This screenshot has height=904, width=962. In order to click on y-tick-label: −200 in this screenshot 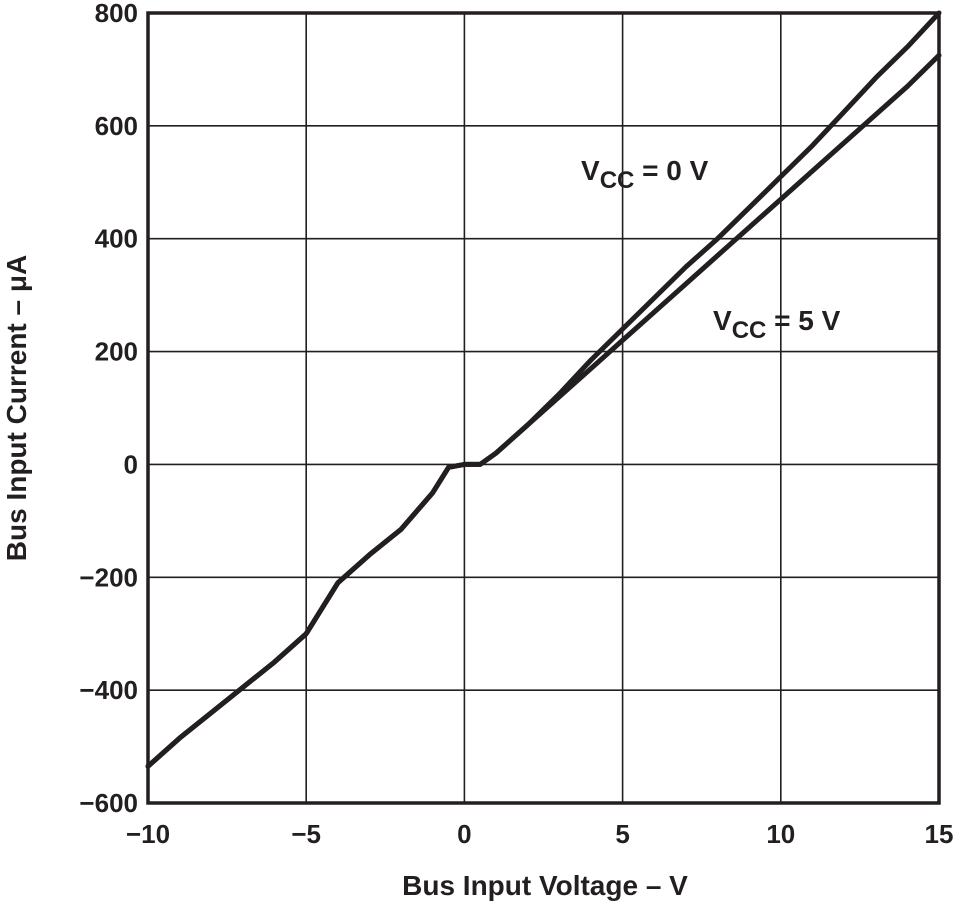, I will do `click(108, 577)`.